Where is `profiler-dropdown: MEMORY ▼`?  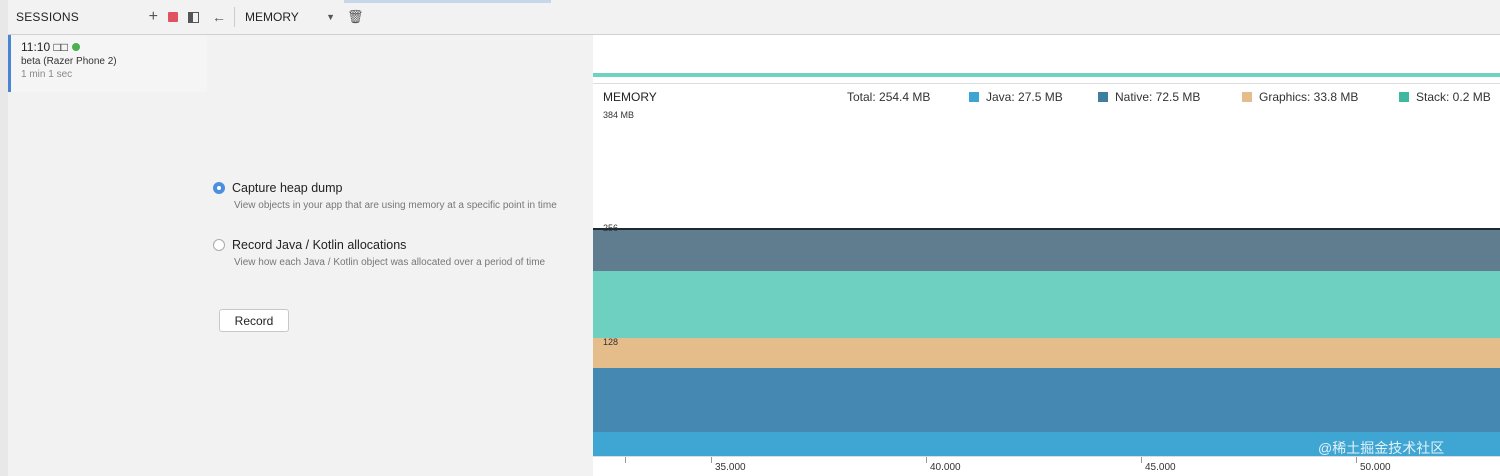
profiler-dropdown: MEMORY ▼ is located at coordinates (290, 17).